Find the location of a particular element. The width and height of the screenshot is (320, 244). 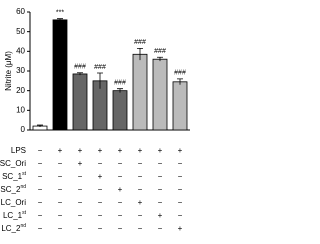

row-label: LC_2nd is located at coordinates (13, 228).